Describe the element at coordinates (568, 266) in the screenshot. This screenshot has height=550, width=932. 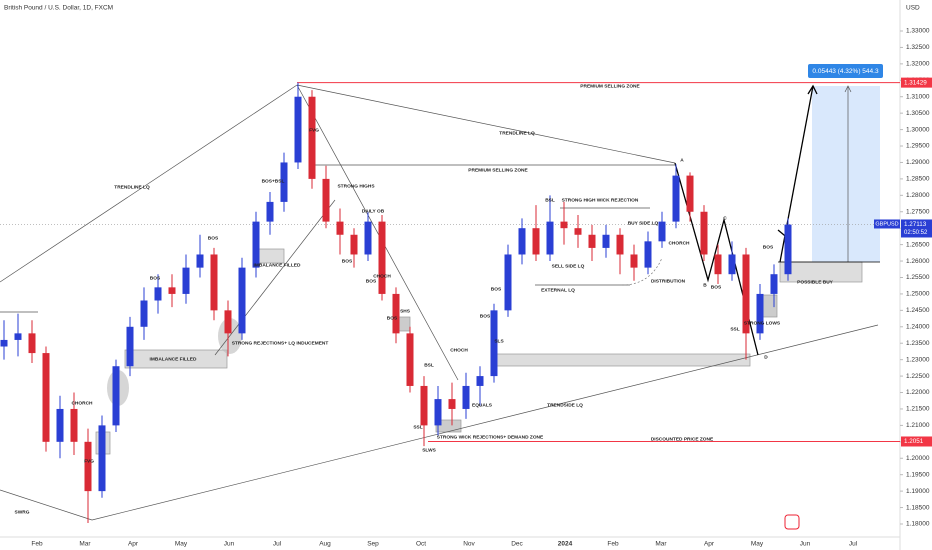
I see `annotation: SELL SIDE LQ` at that location.